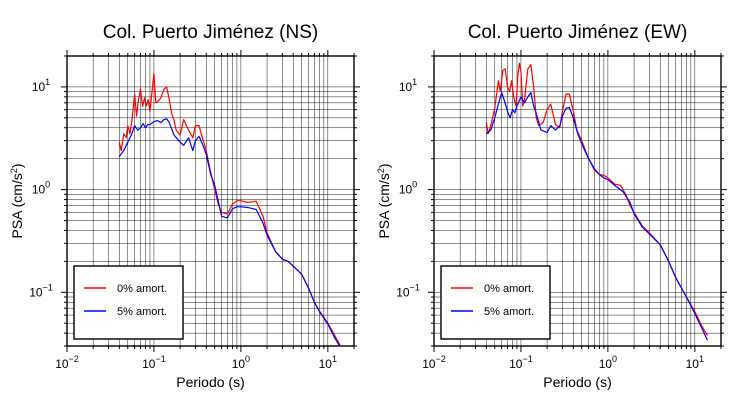  Describe the element at coordinates (578, 32) in the screenshot. I see `chart-title: Col. Puerto Jiménez (EW)` at that location.